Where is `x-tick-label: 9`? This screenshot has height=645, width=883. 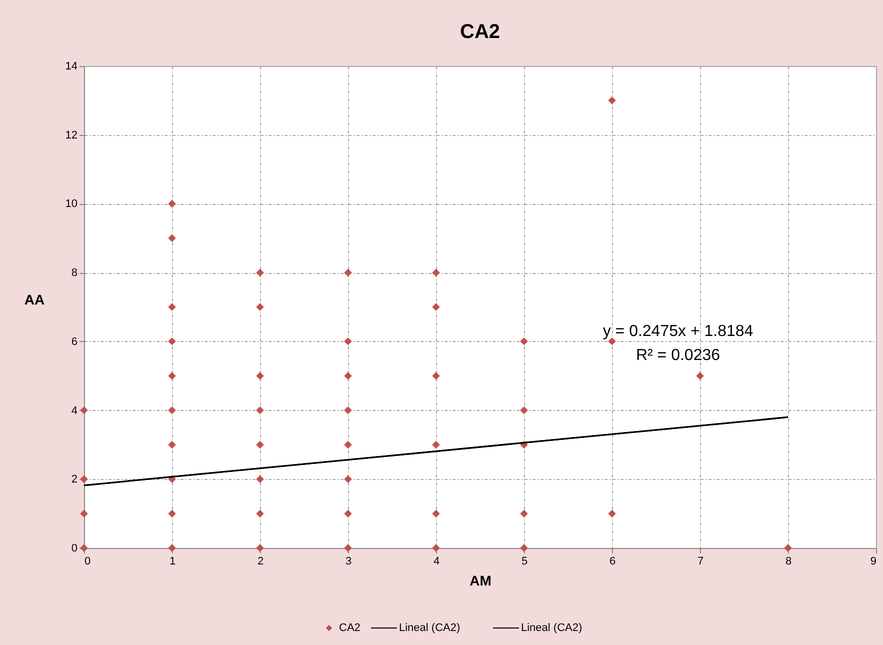
x-tick-label: 9 is located at coordinates (873, 562).